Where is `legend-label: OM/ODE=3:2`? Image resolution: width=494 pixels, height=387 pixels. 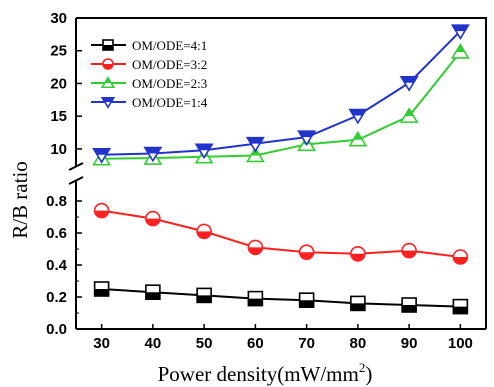 legend-label: OM/ODE=3:2 is located at coordinates (169, 64).